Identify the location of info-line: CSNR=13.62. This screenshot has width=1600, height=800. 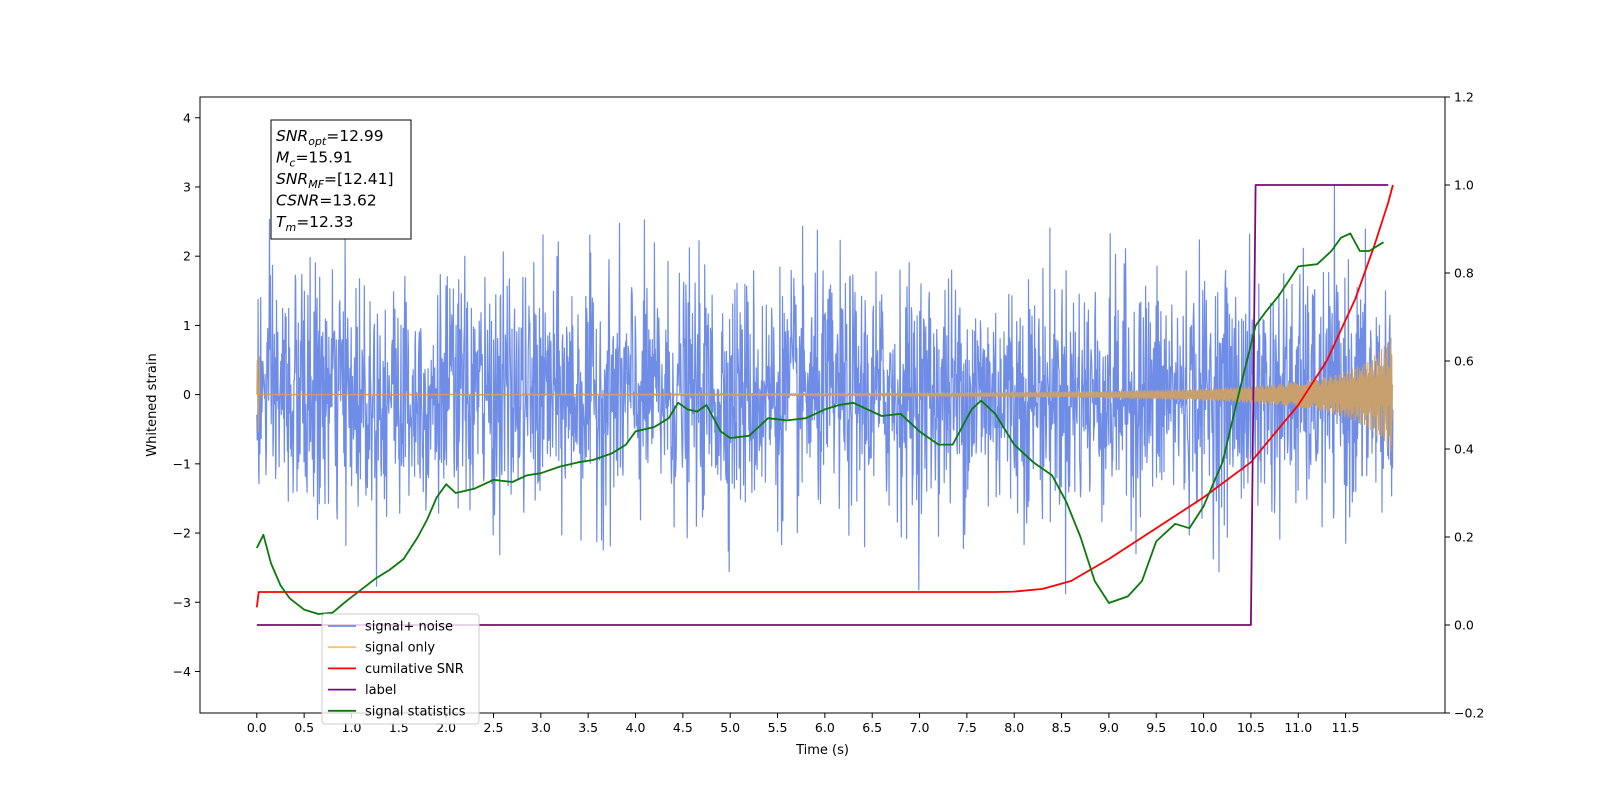
(326, 201).